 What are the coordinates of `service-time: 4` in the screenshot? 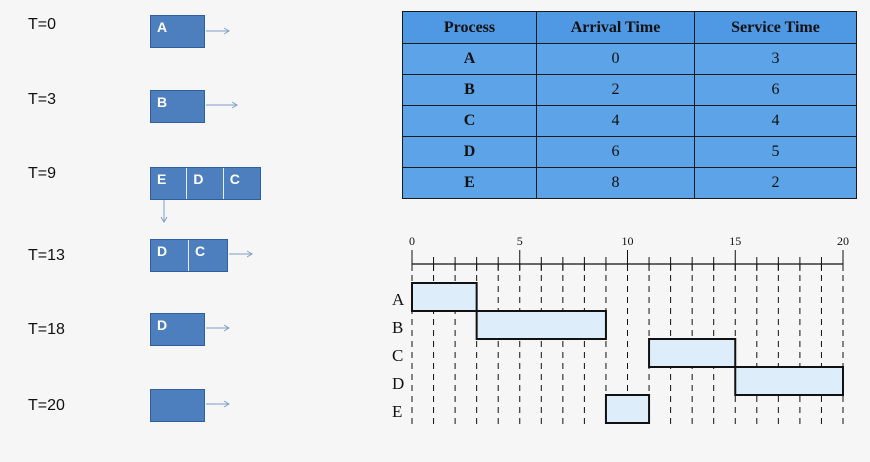 It's located at (775, 121).